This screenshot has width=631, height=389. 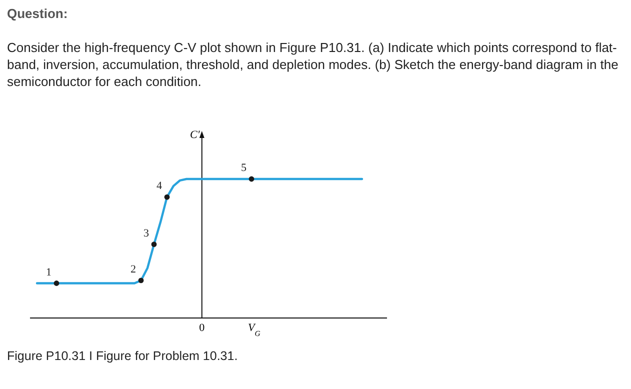 I want to click on annotation: 1, so click(x=49, y=272).